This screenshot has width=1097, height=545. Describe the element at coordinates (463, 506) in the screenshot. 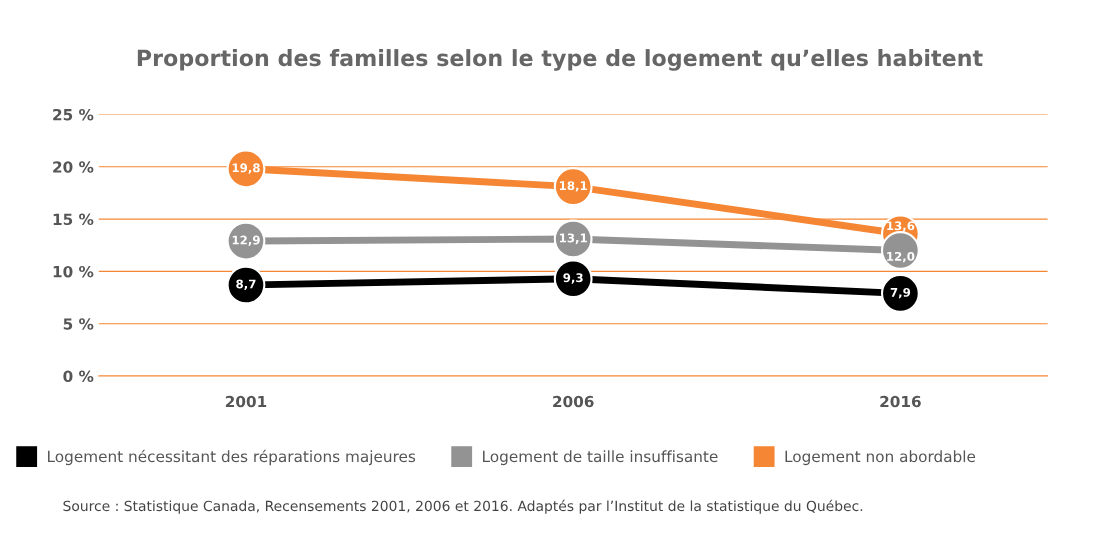

I see `source-note: Source : Statistique Canada, Recensements 2001, 2006 et 2016. Adaptés par l’Institut de la statistique du Québec.` at that location.